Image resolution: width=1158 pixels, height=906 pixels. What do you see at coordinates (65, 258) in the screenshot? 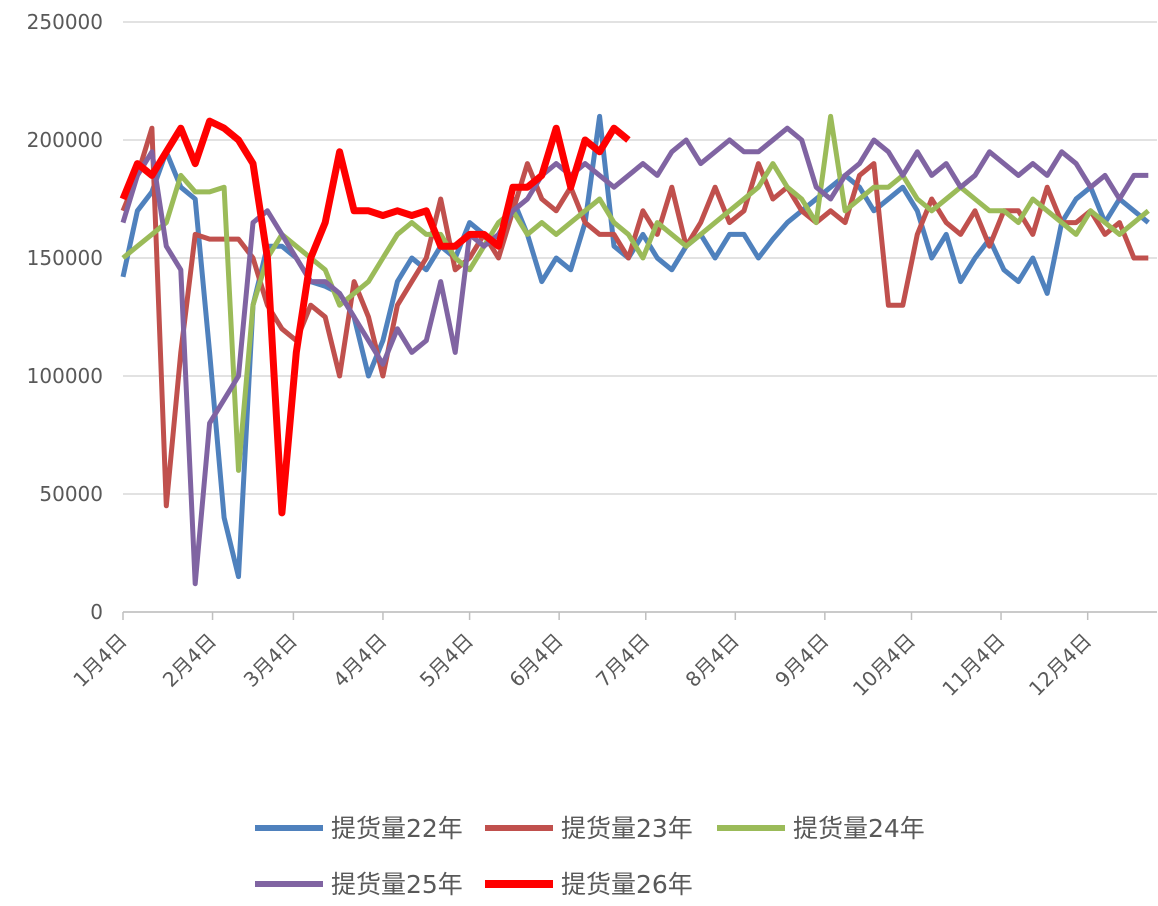
I see `y-tick-label: 150000` at bounding box center [65, 258].